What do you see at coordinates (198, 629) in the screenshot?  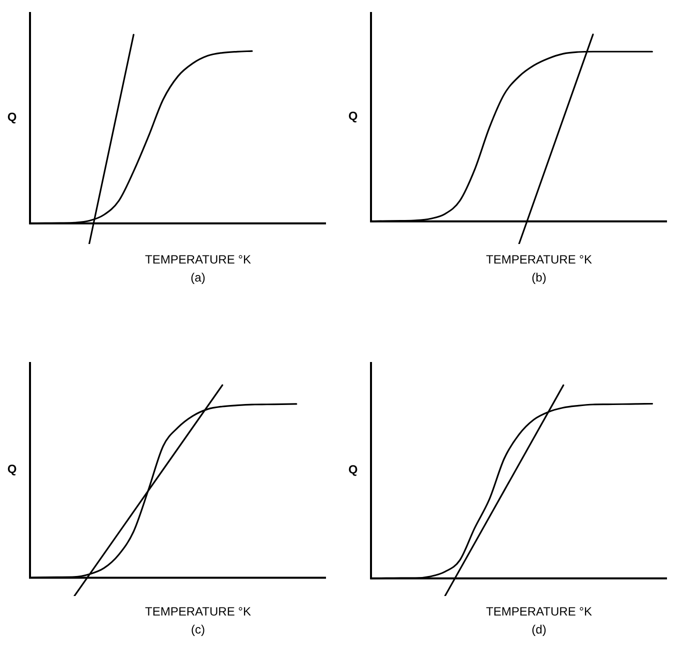 I see `text: (c)` at bounding box center [198, 629].